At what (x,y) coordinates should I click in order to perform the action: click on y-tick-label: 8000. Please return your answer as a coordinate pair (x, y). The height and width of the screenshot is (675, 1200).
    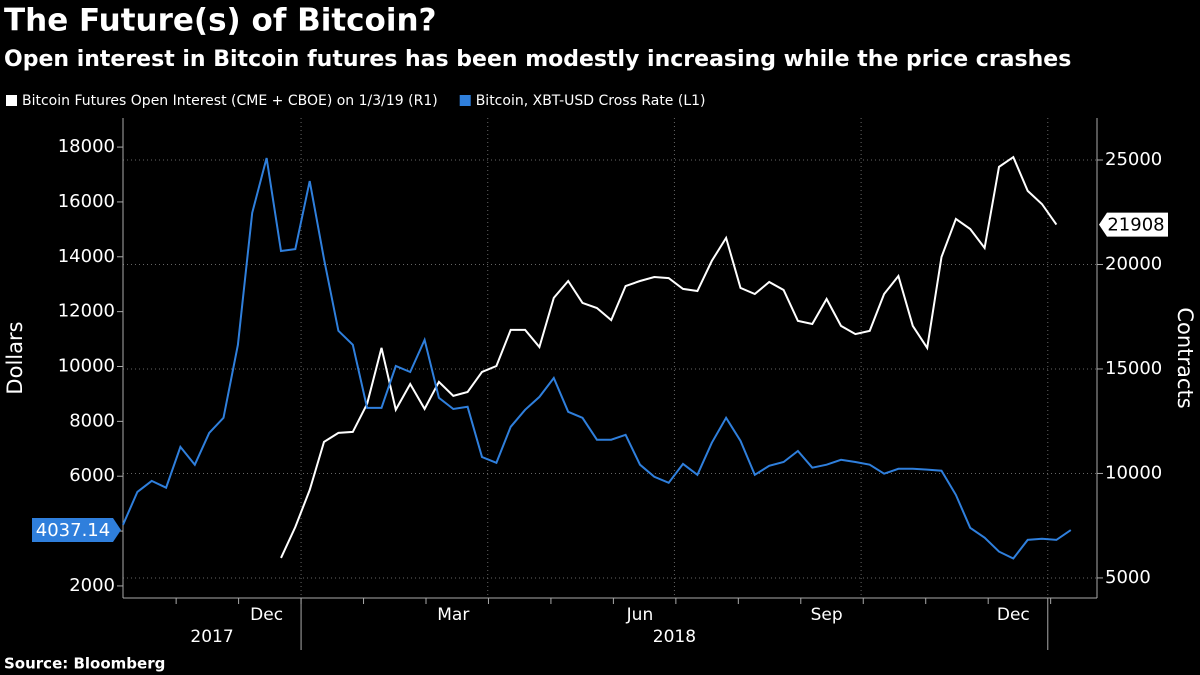
    Looking at the image, I should click on (92, 420).